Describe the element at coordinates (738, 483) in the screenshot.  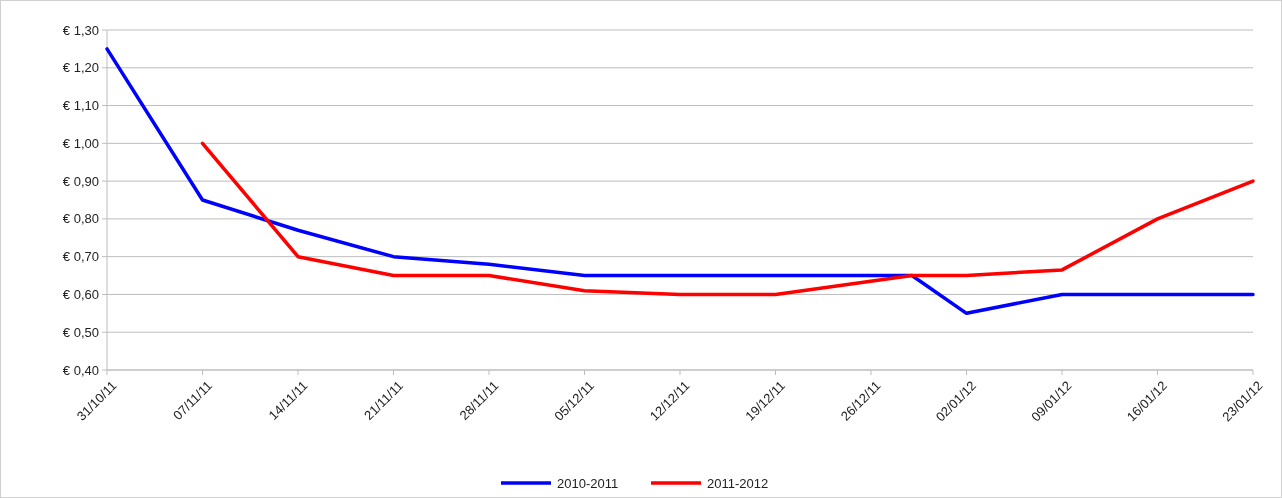
I see `legend-label: 2011-2012` at that location.